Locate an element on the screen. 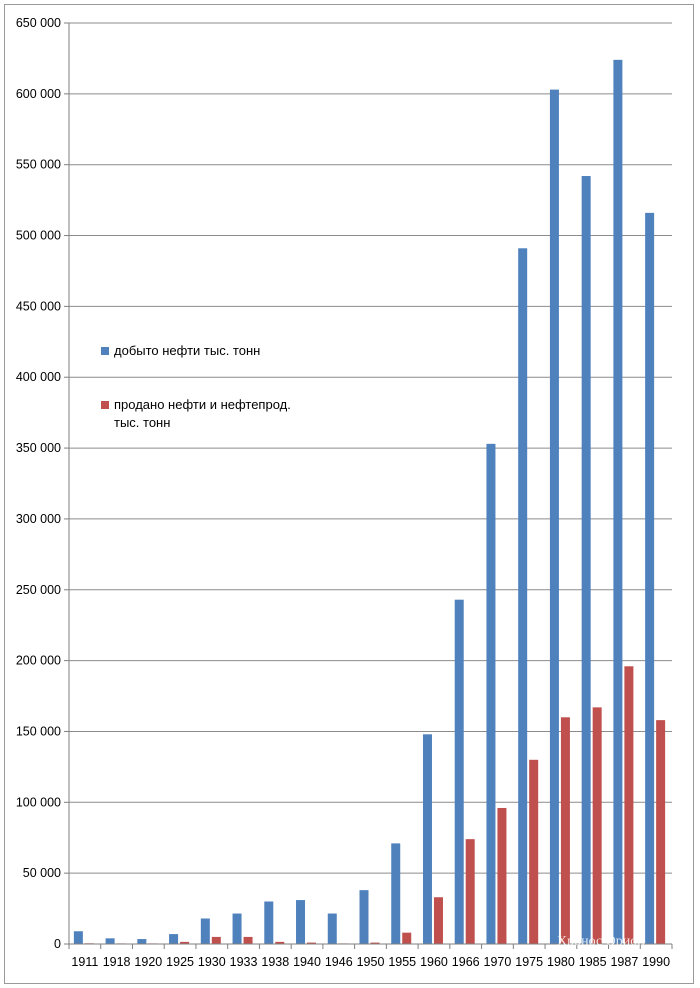  bar-sales-1960 is located at coordinates (438, 920).